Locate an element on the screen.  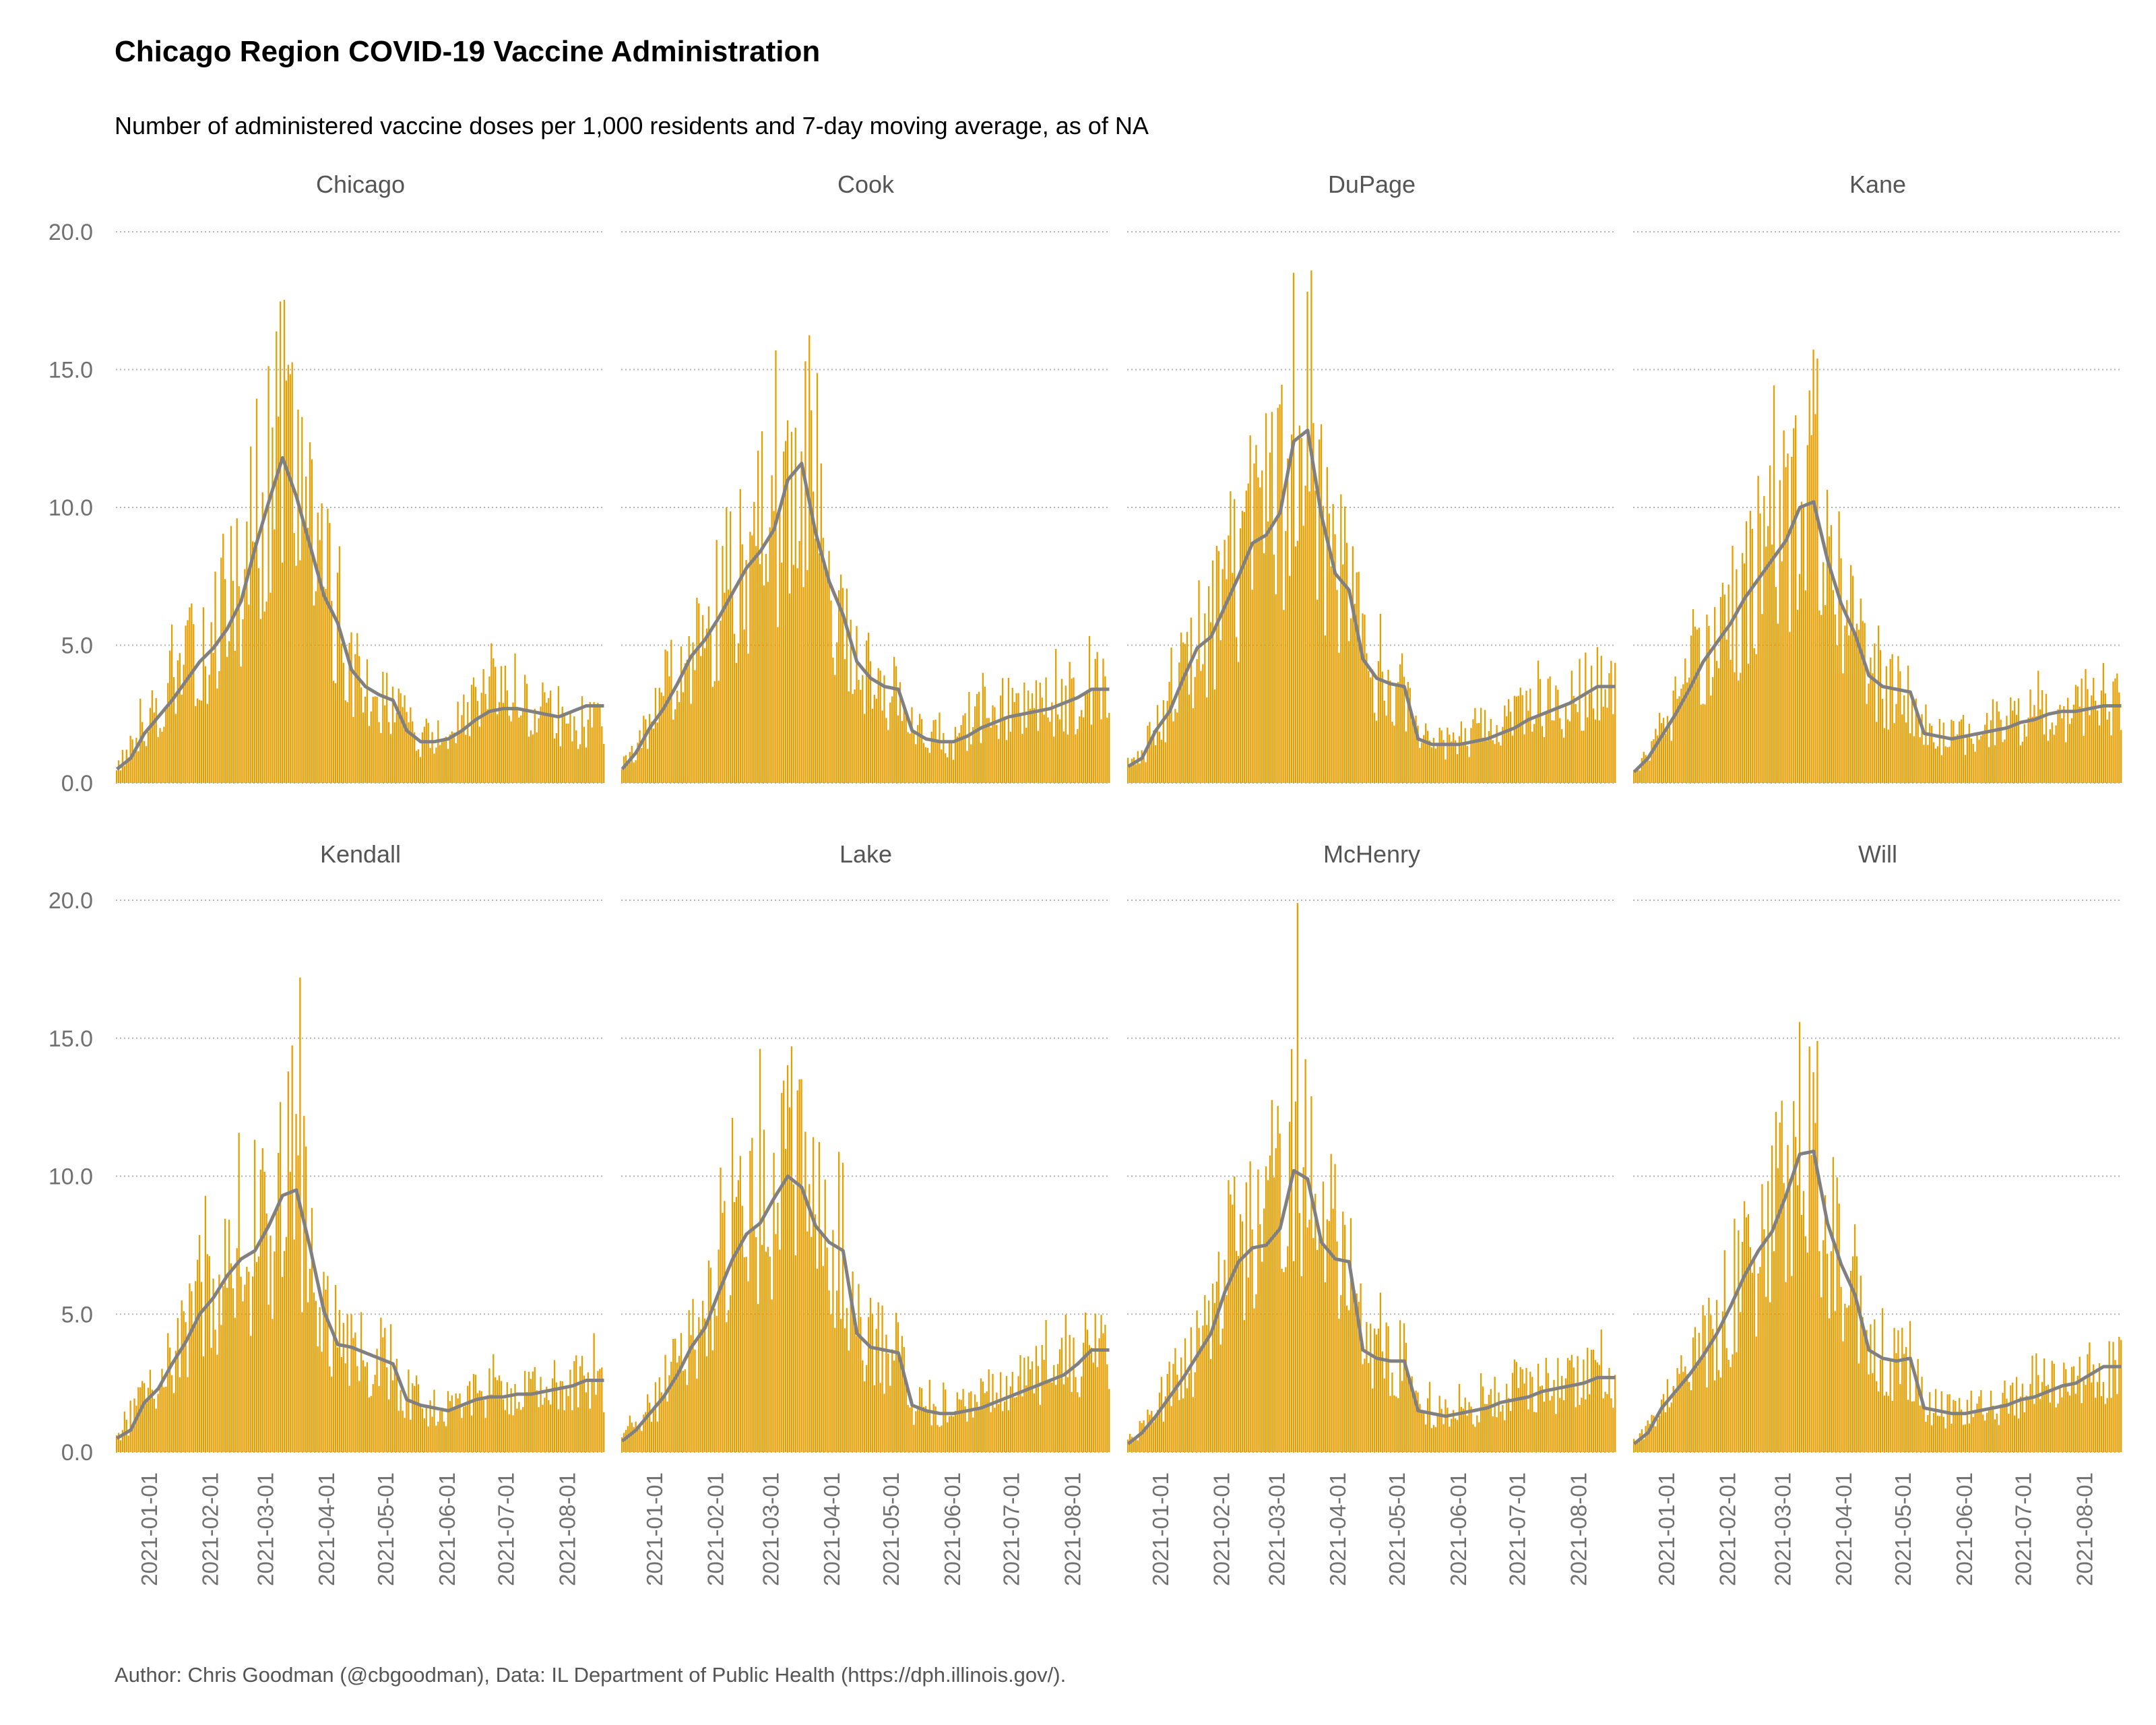
panel-title: Will is located at coordinates (1877, 854).